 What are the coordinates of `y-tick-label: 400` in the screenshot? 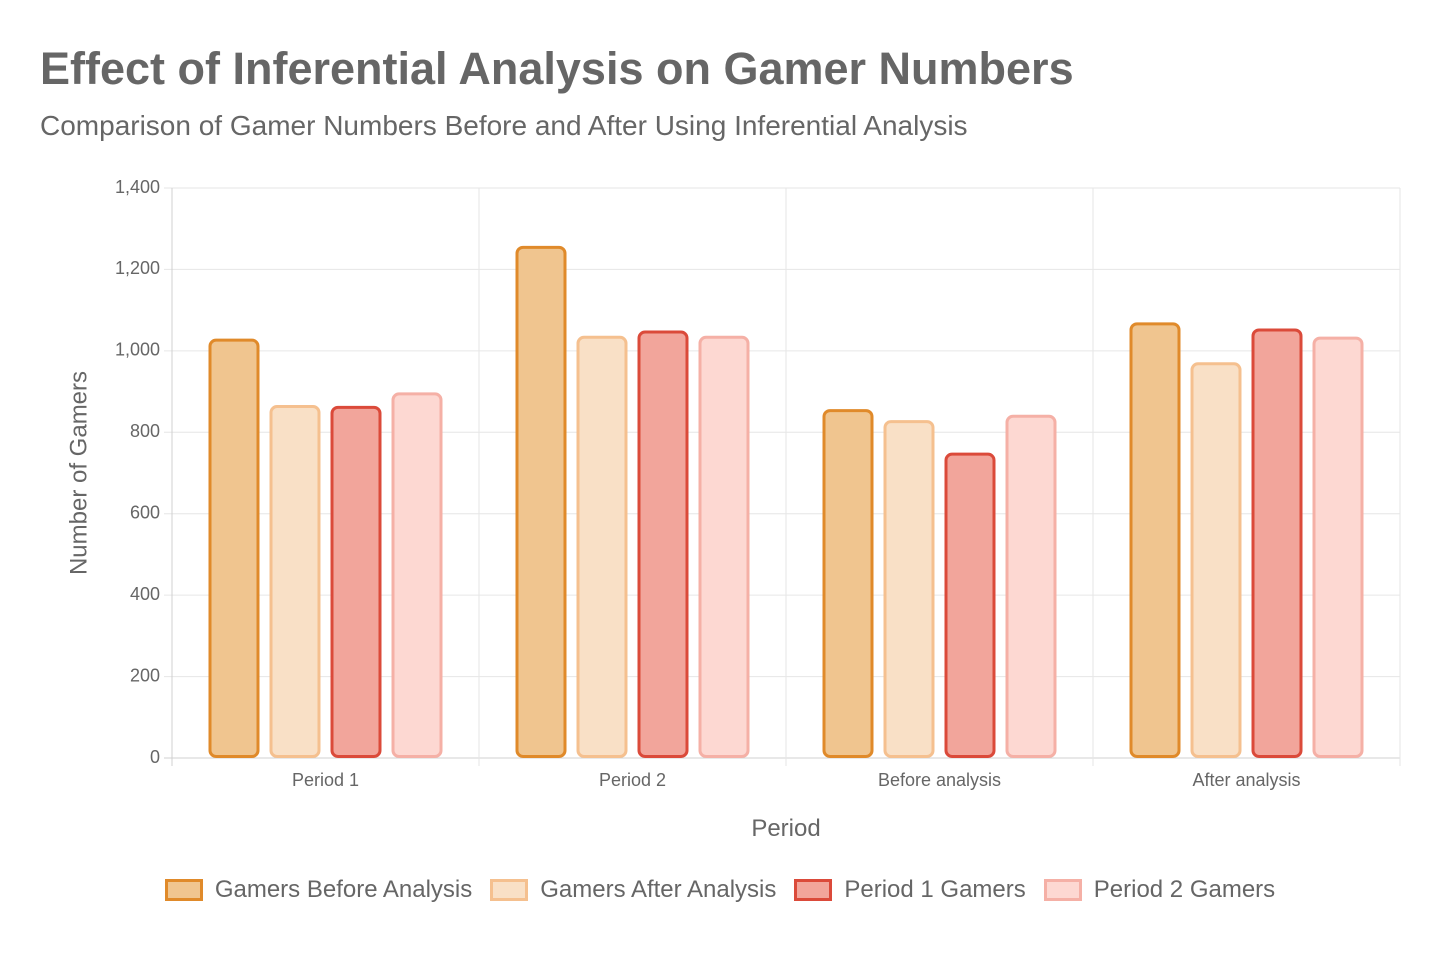 It's located at (145, 594).